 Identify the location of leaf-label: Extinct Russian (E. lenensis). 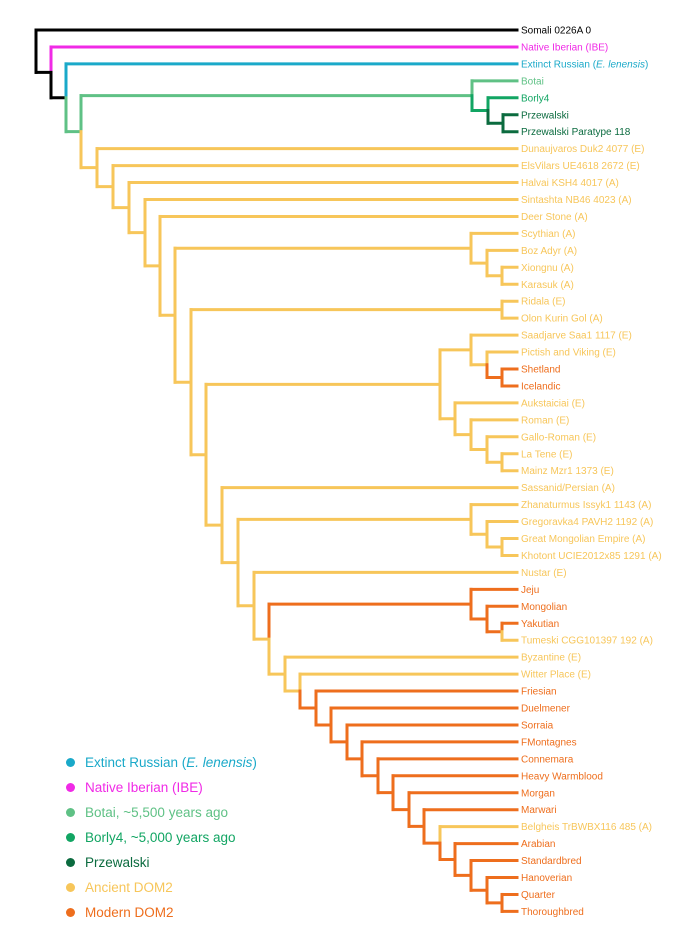
(584, 64).